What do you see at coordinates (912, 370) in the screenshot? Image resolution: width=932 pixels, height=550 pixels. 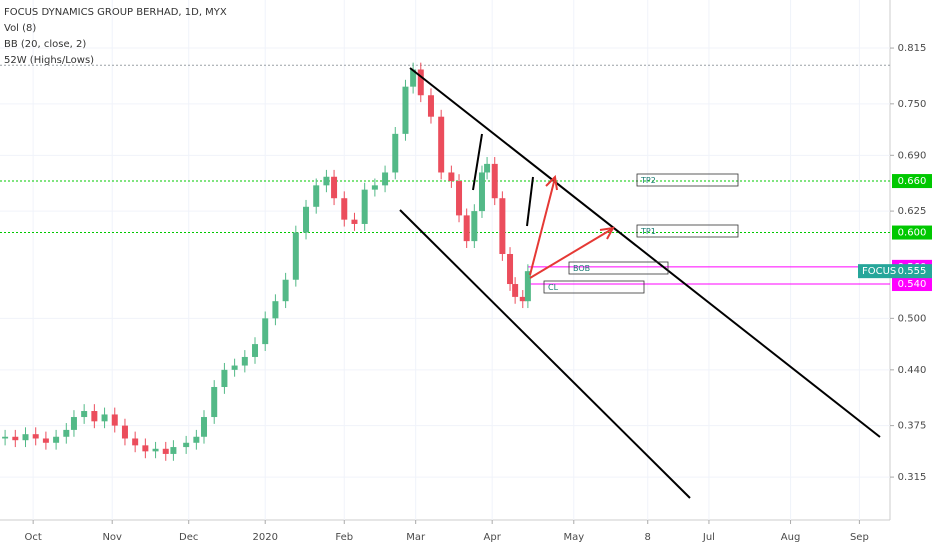 I see `y-tick-label: 0.440` at bounding box center [912, 370].